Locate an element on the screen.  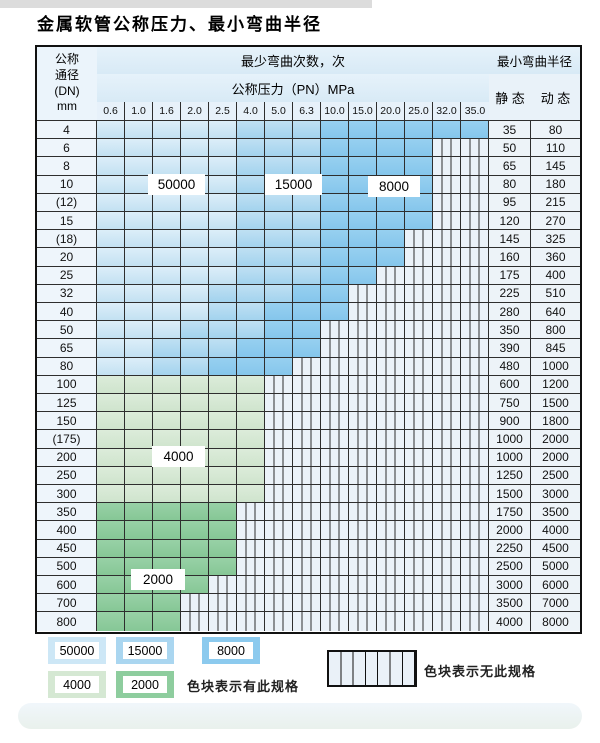
static-radius-cell: 480 is located at coordinates (510, 366).